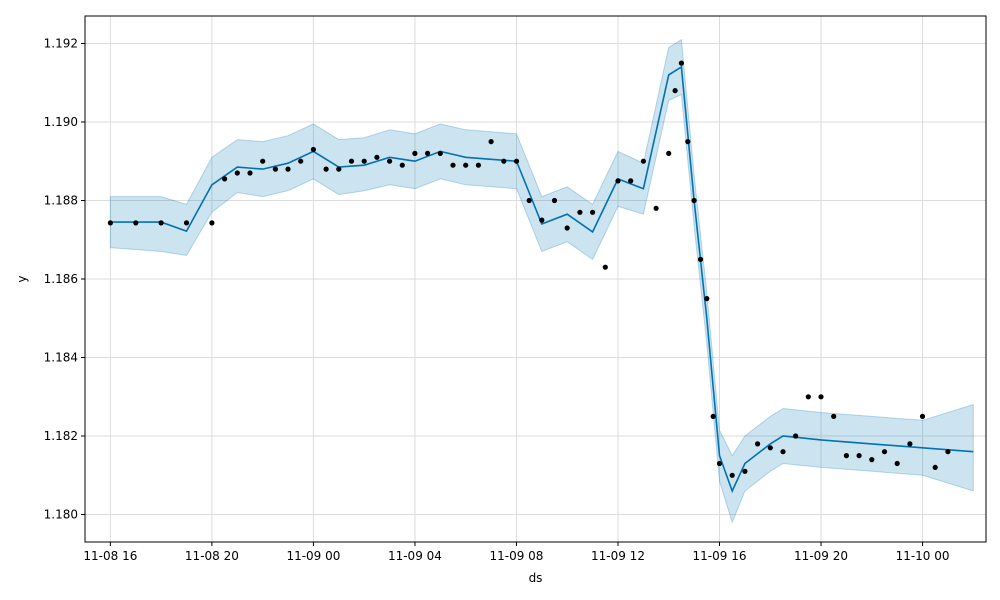  I want to click on y-tick-label: 1.180, so click(61, 515).